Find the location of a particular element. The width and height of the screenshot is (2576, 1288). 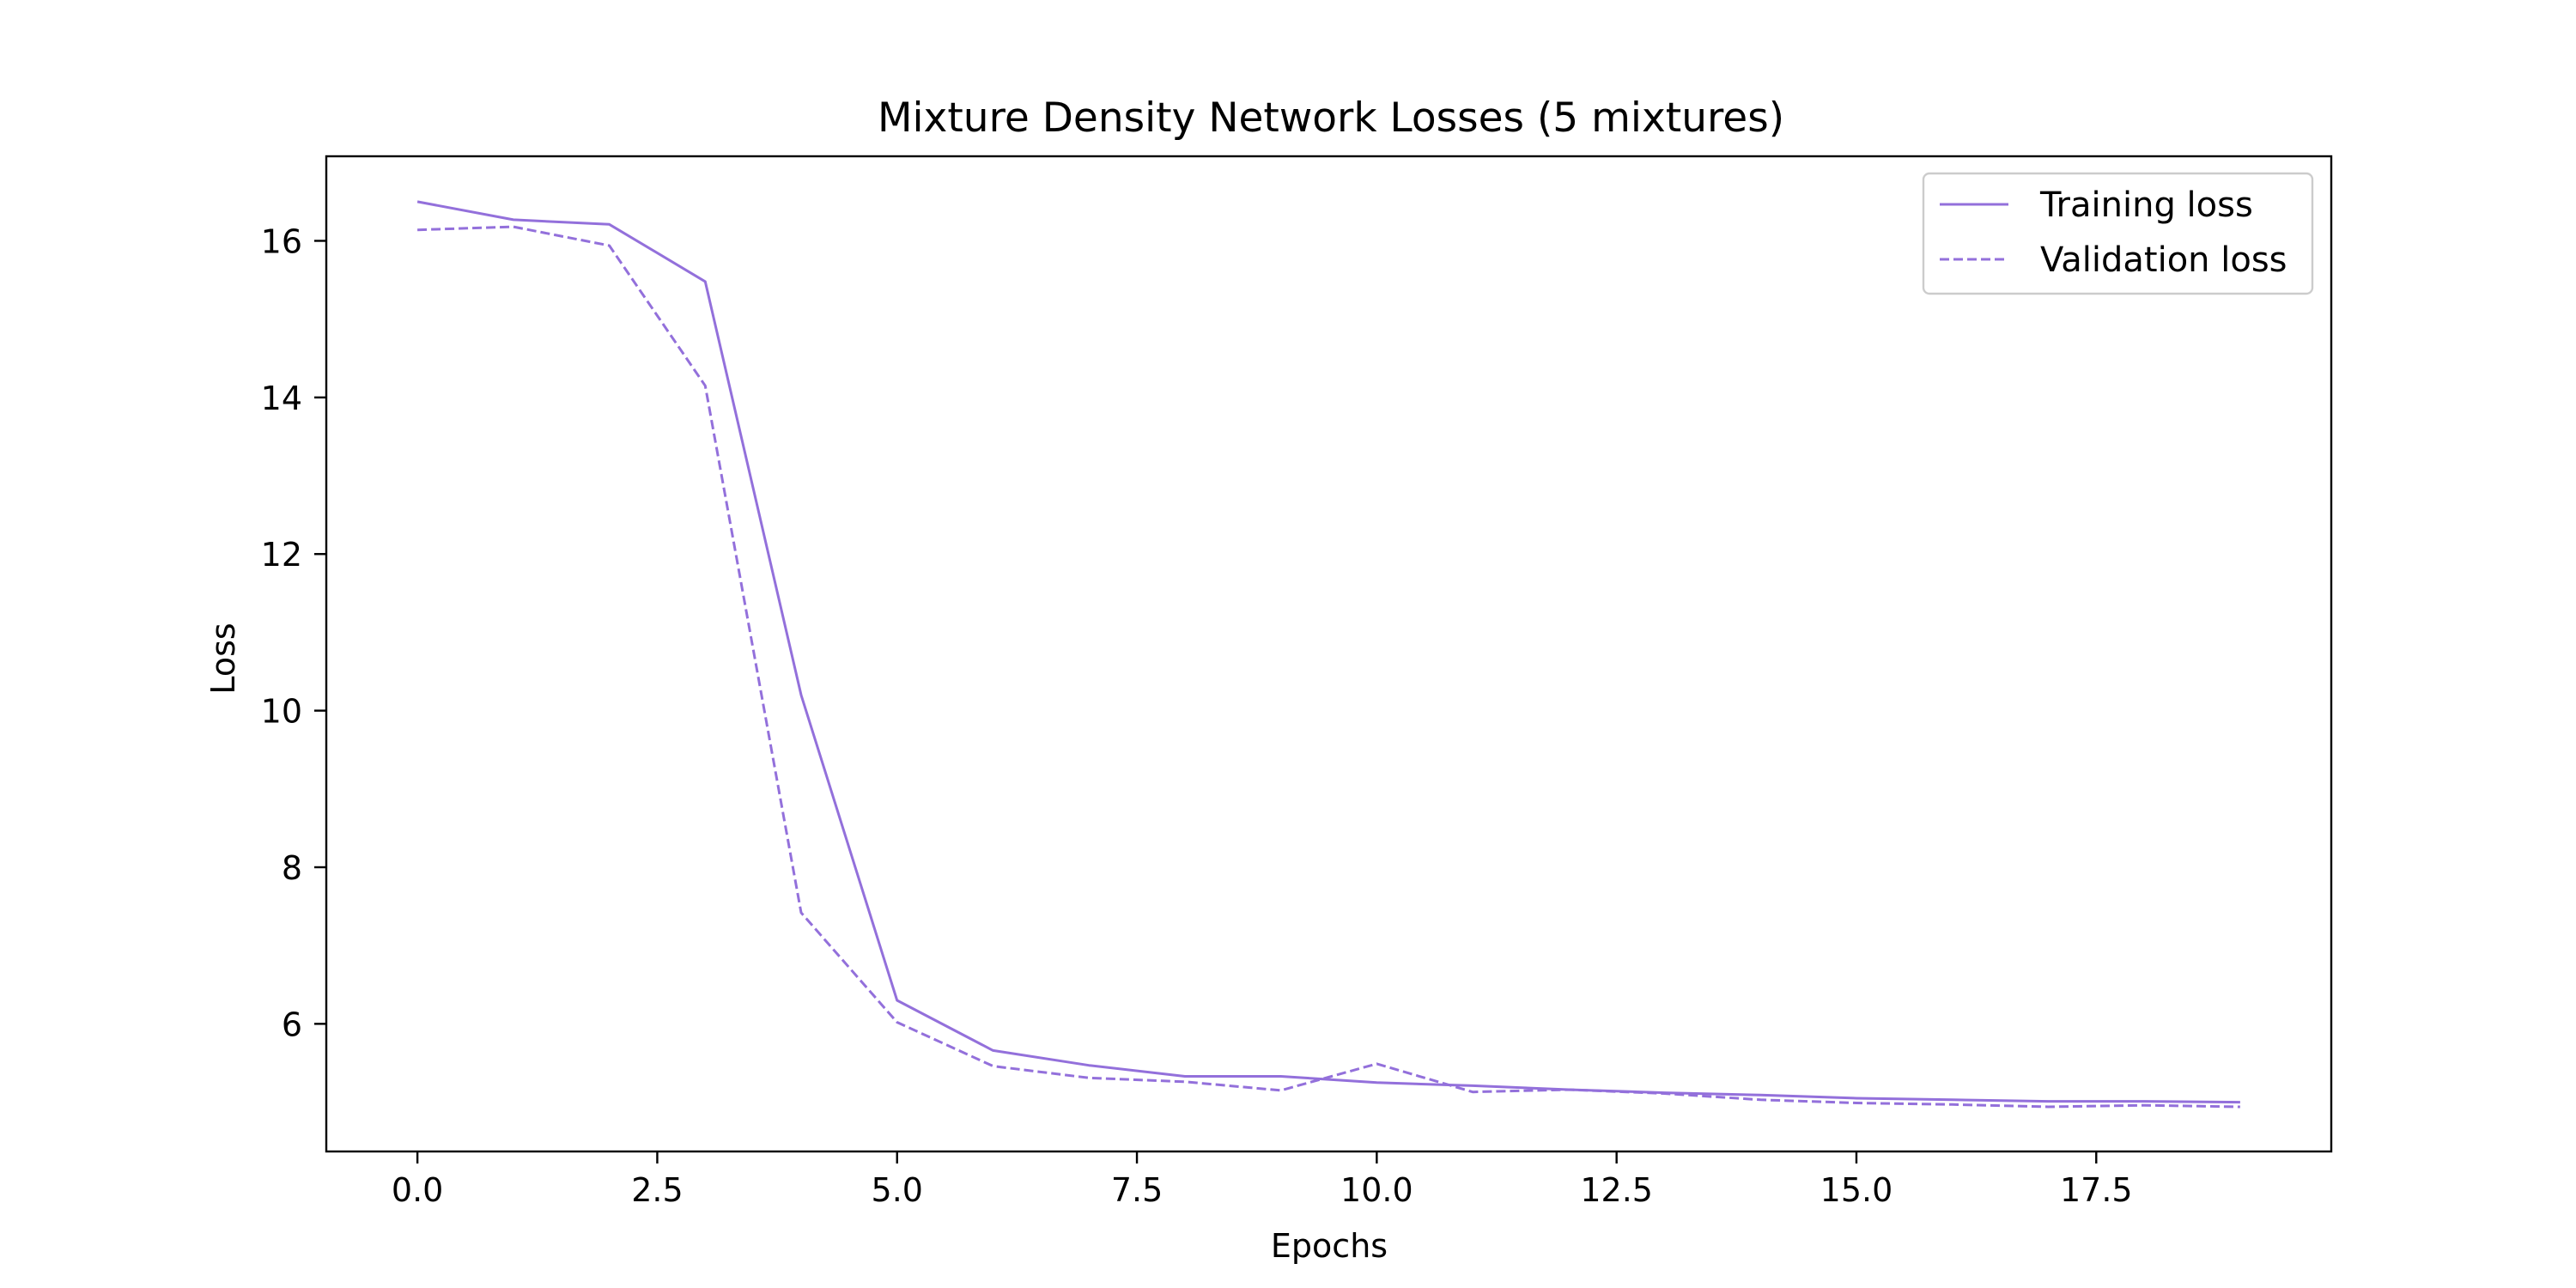

x-tick-label: 2.5 is located at coordinates (657, 1190).